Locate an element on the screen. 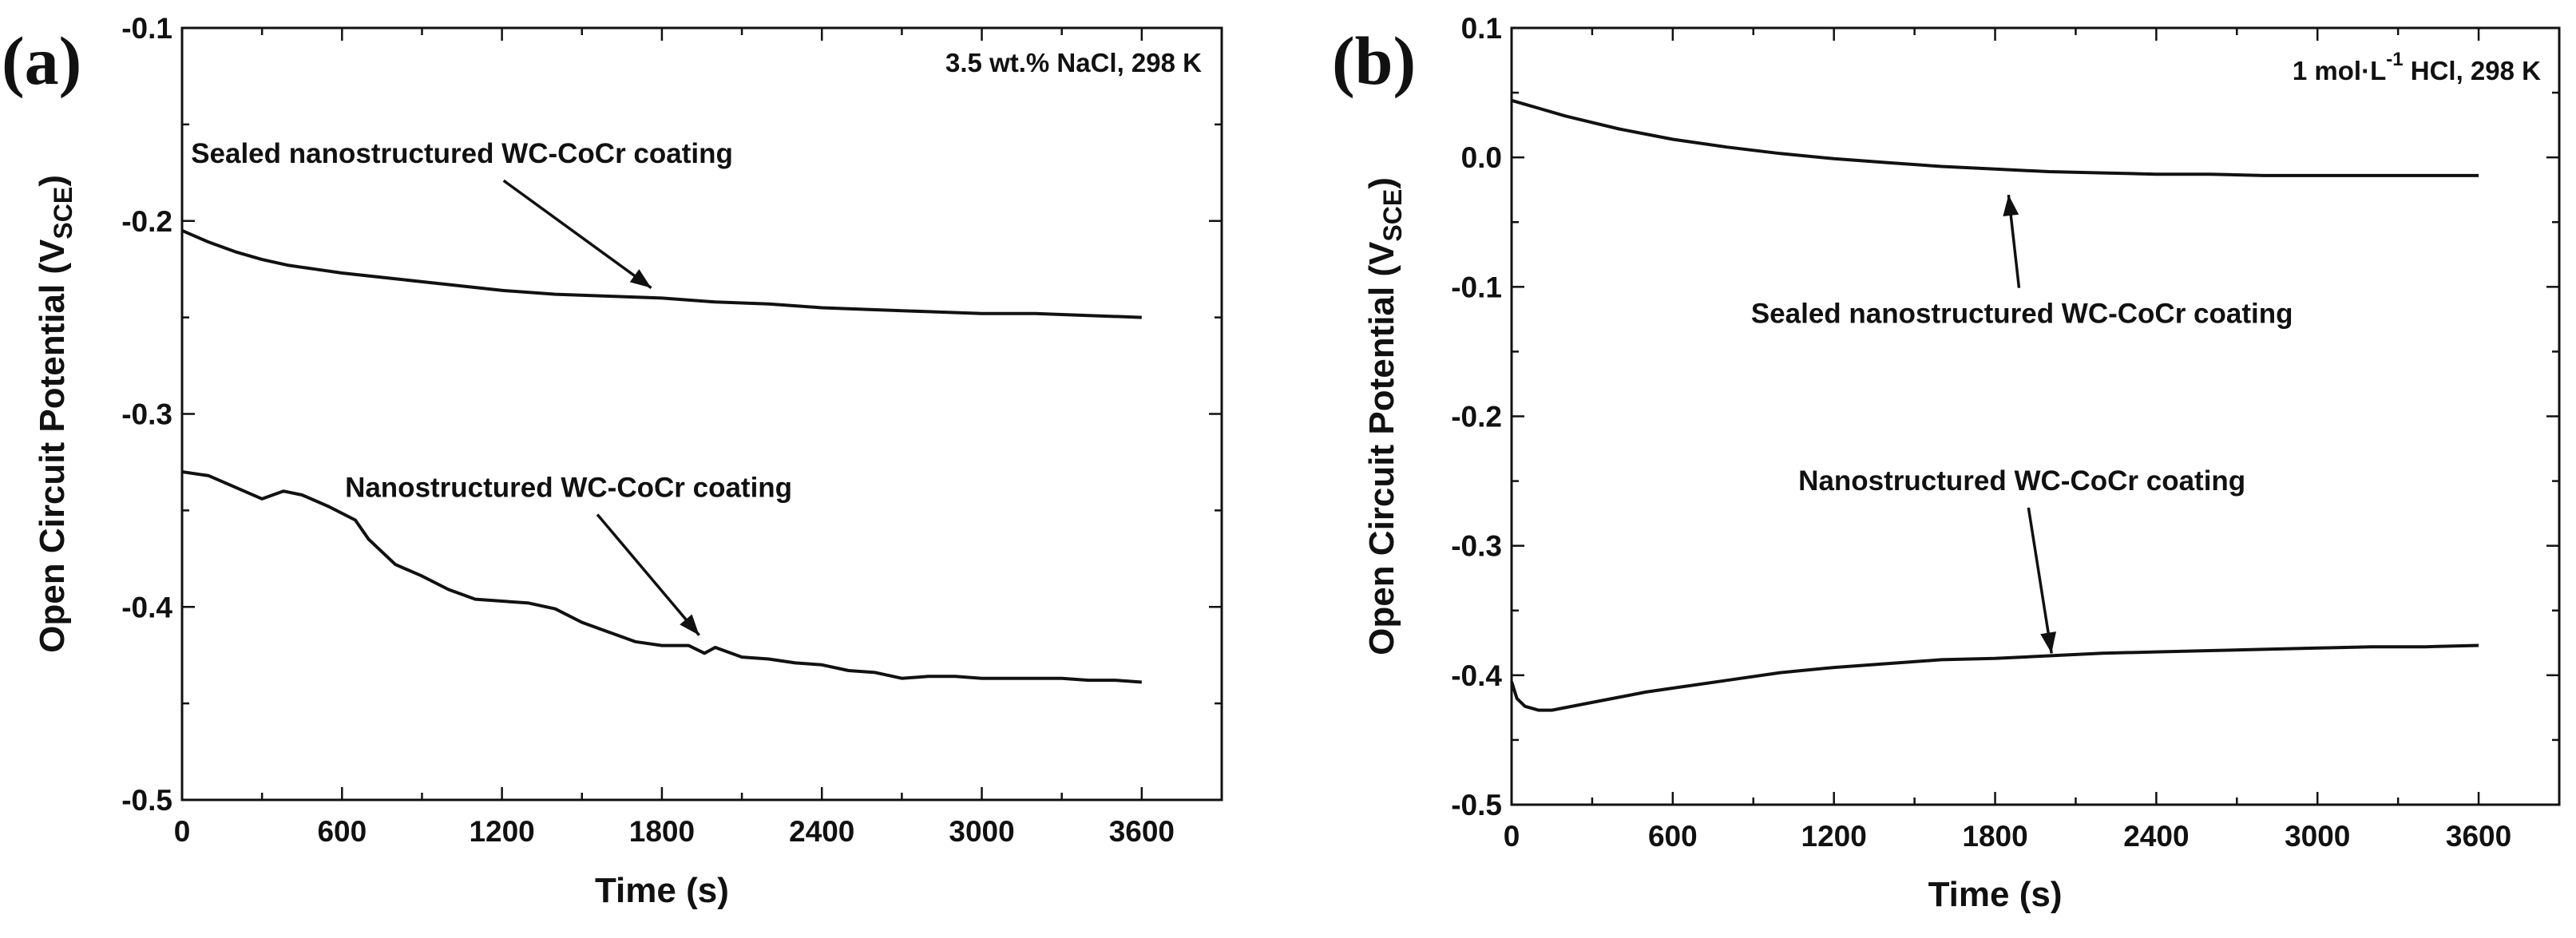 The image size is (2576, 938). condition-label: 3.5 wt.% NaCl, 298 K is located at coordinates (1073, 62).